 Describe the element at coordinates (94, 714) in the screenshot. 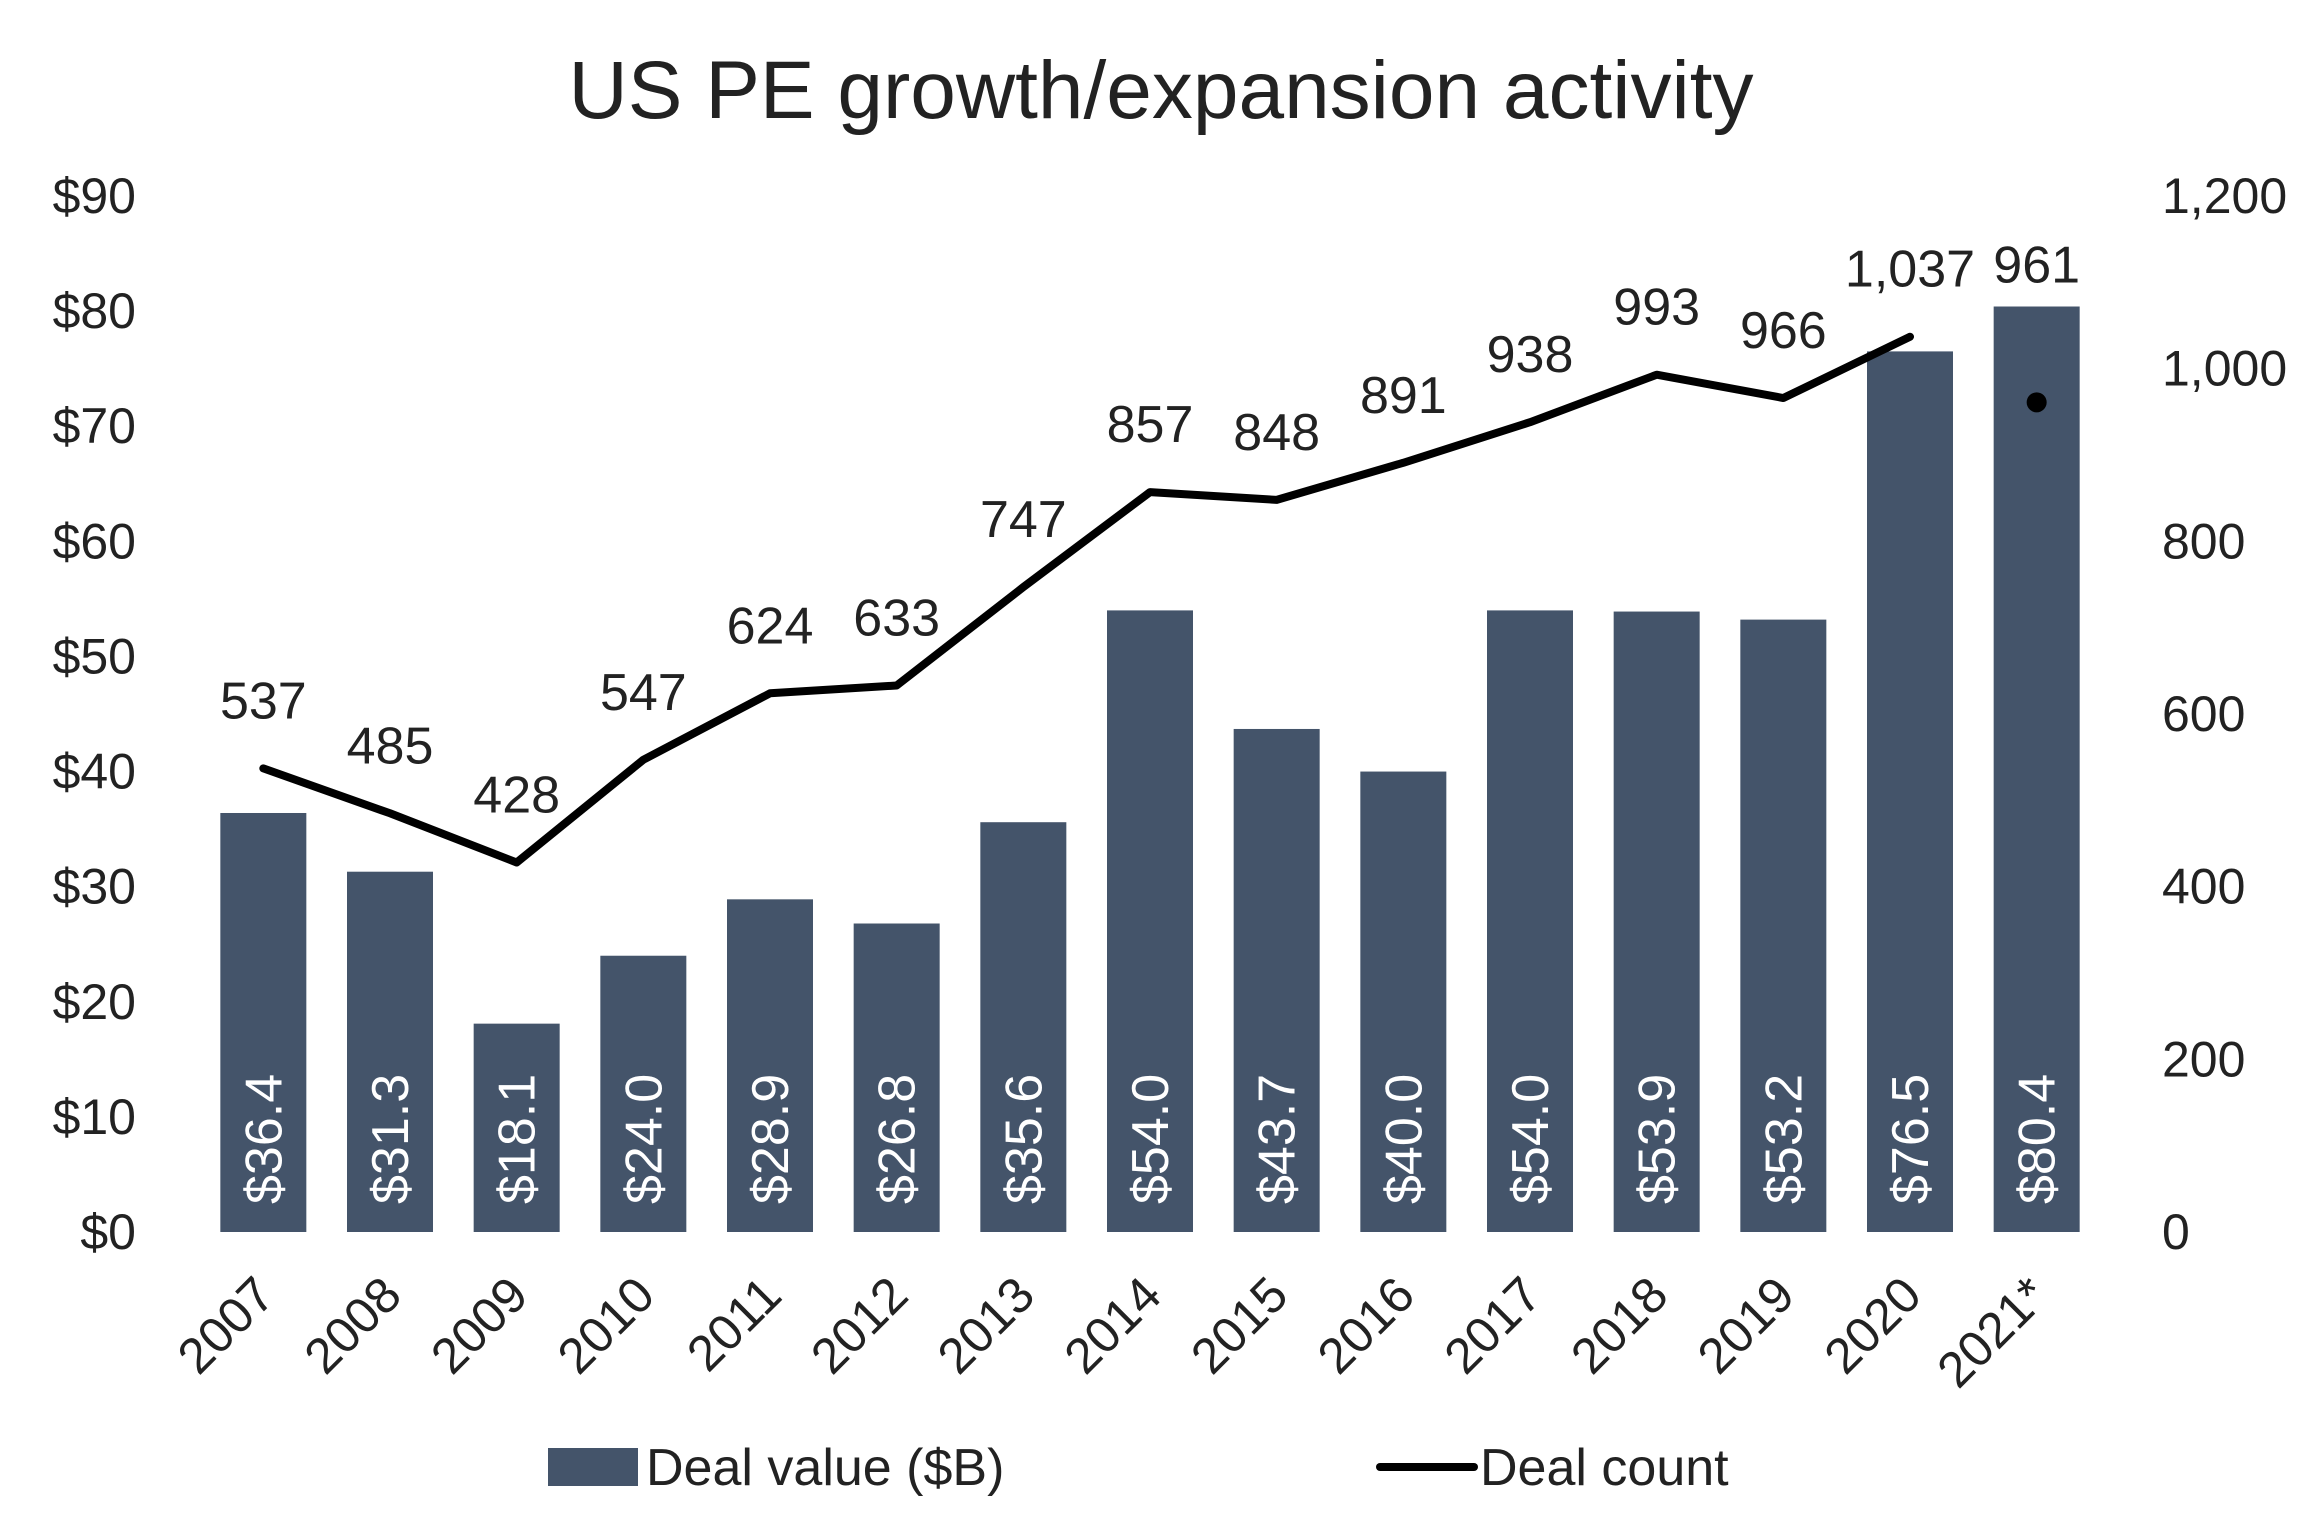

I see `left-axis: $0 $10 $20 $30 $40 $50 $60 $70 $80 $90` at that location.